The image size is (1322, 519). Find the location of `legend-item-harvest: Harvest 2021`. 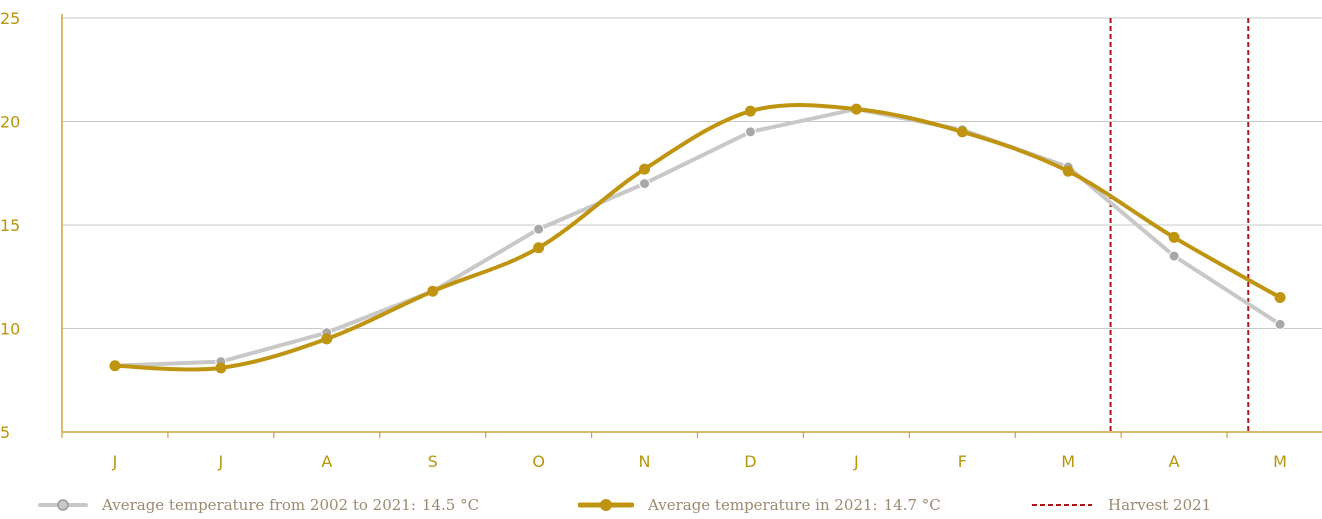

legend-item-harvest: Harvest 2021 is located at coordinates (1120, 505).